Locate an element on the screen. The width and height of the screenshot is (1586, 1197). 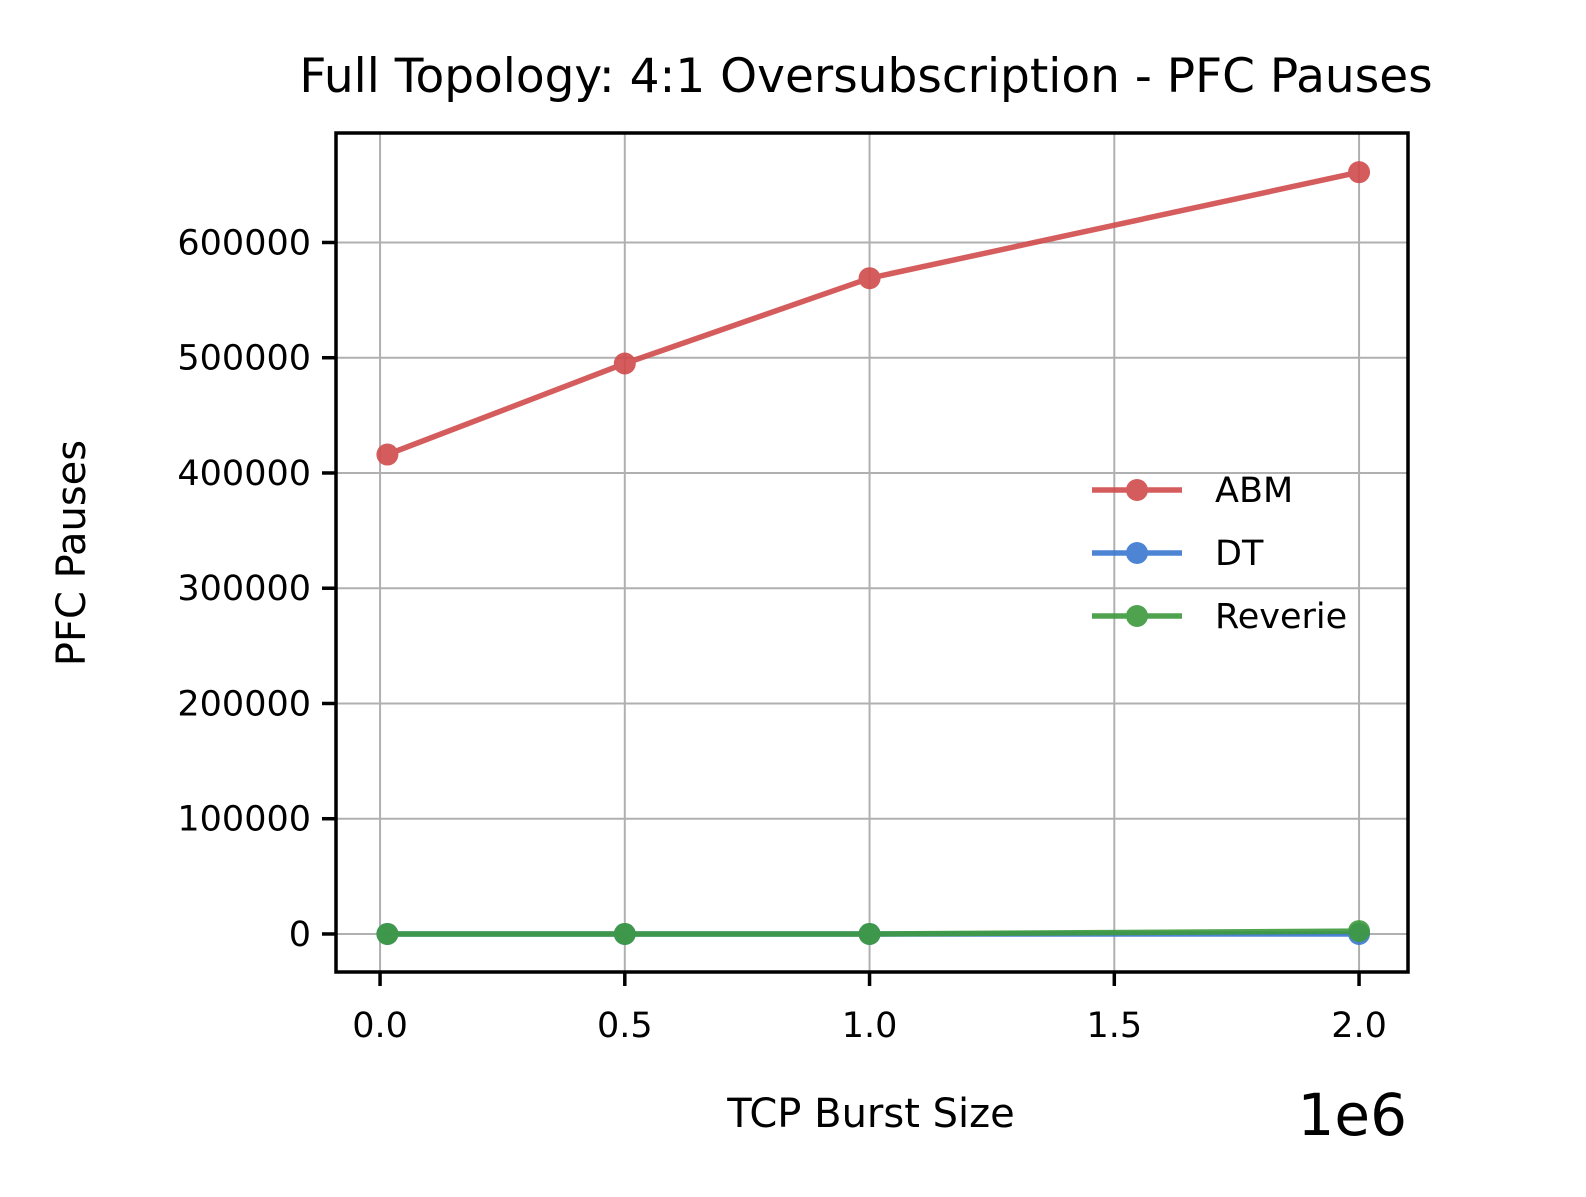
y-tick-label: 400000 is located at coordinates (244, 474).